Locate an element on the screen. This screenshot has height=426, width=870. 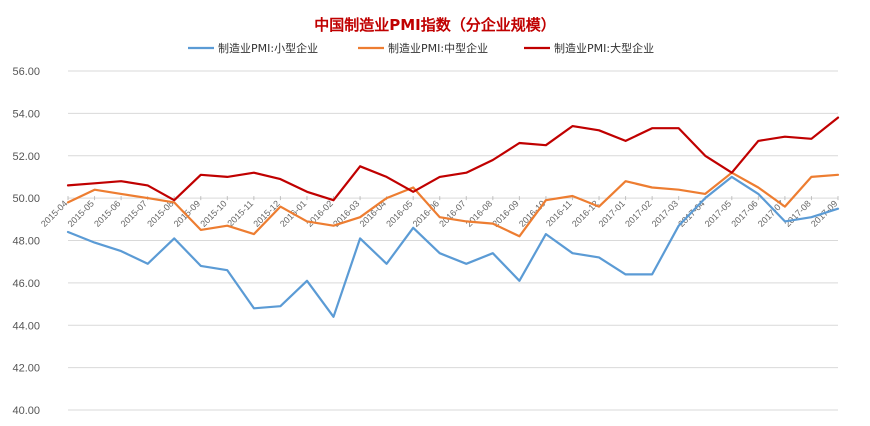
y-tick-label: 46.00 is located at coordinates (26, 284).